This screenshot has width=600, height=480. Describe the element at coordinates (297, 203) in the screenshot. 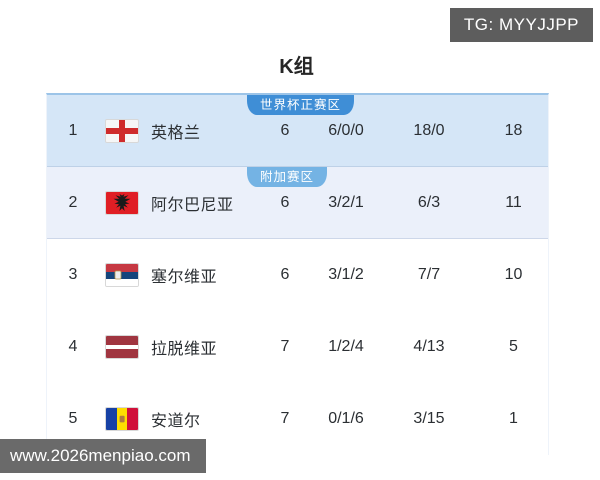

I see `table-row-2: 附加赛区 2 阿尔巴尼亚 6 3/2/1 6/3 11` at that location.